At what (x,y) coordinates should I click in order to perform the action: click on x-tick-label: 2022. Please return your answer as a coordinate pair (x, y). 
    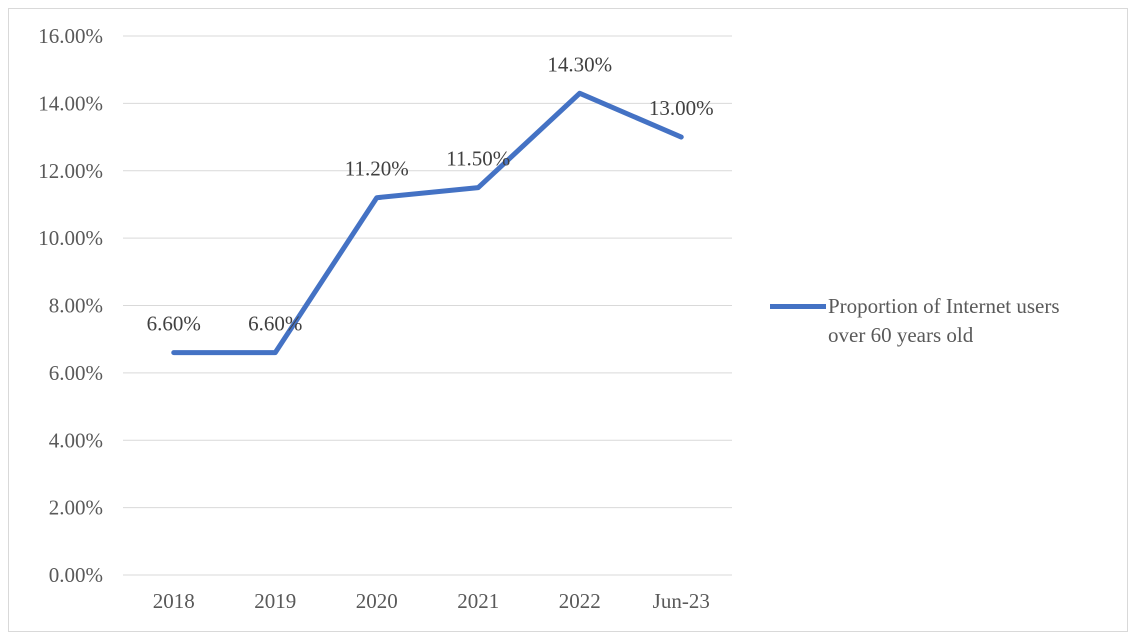
    Looking at the image, I should click on (580, 601).